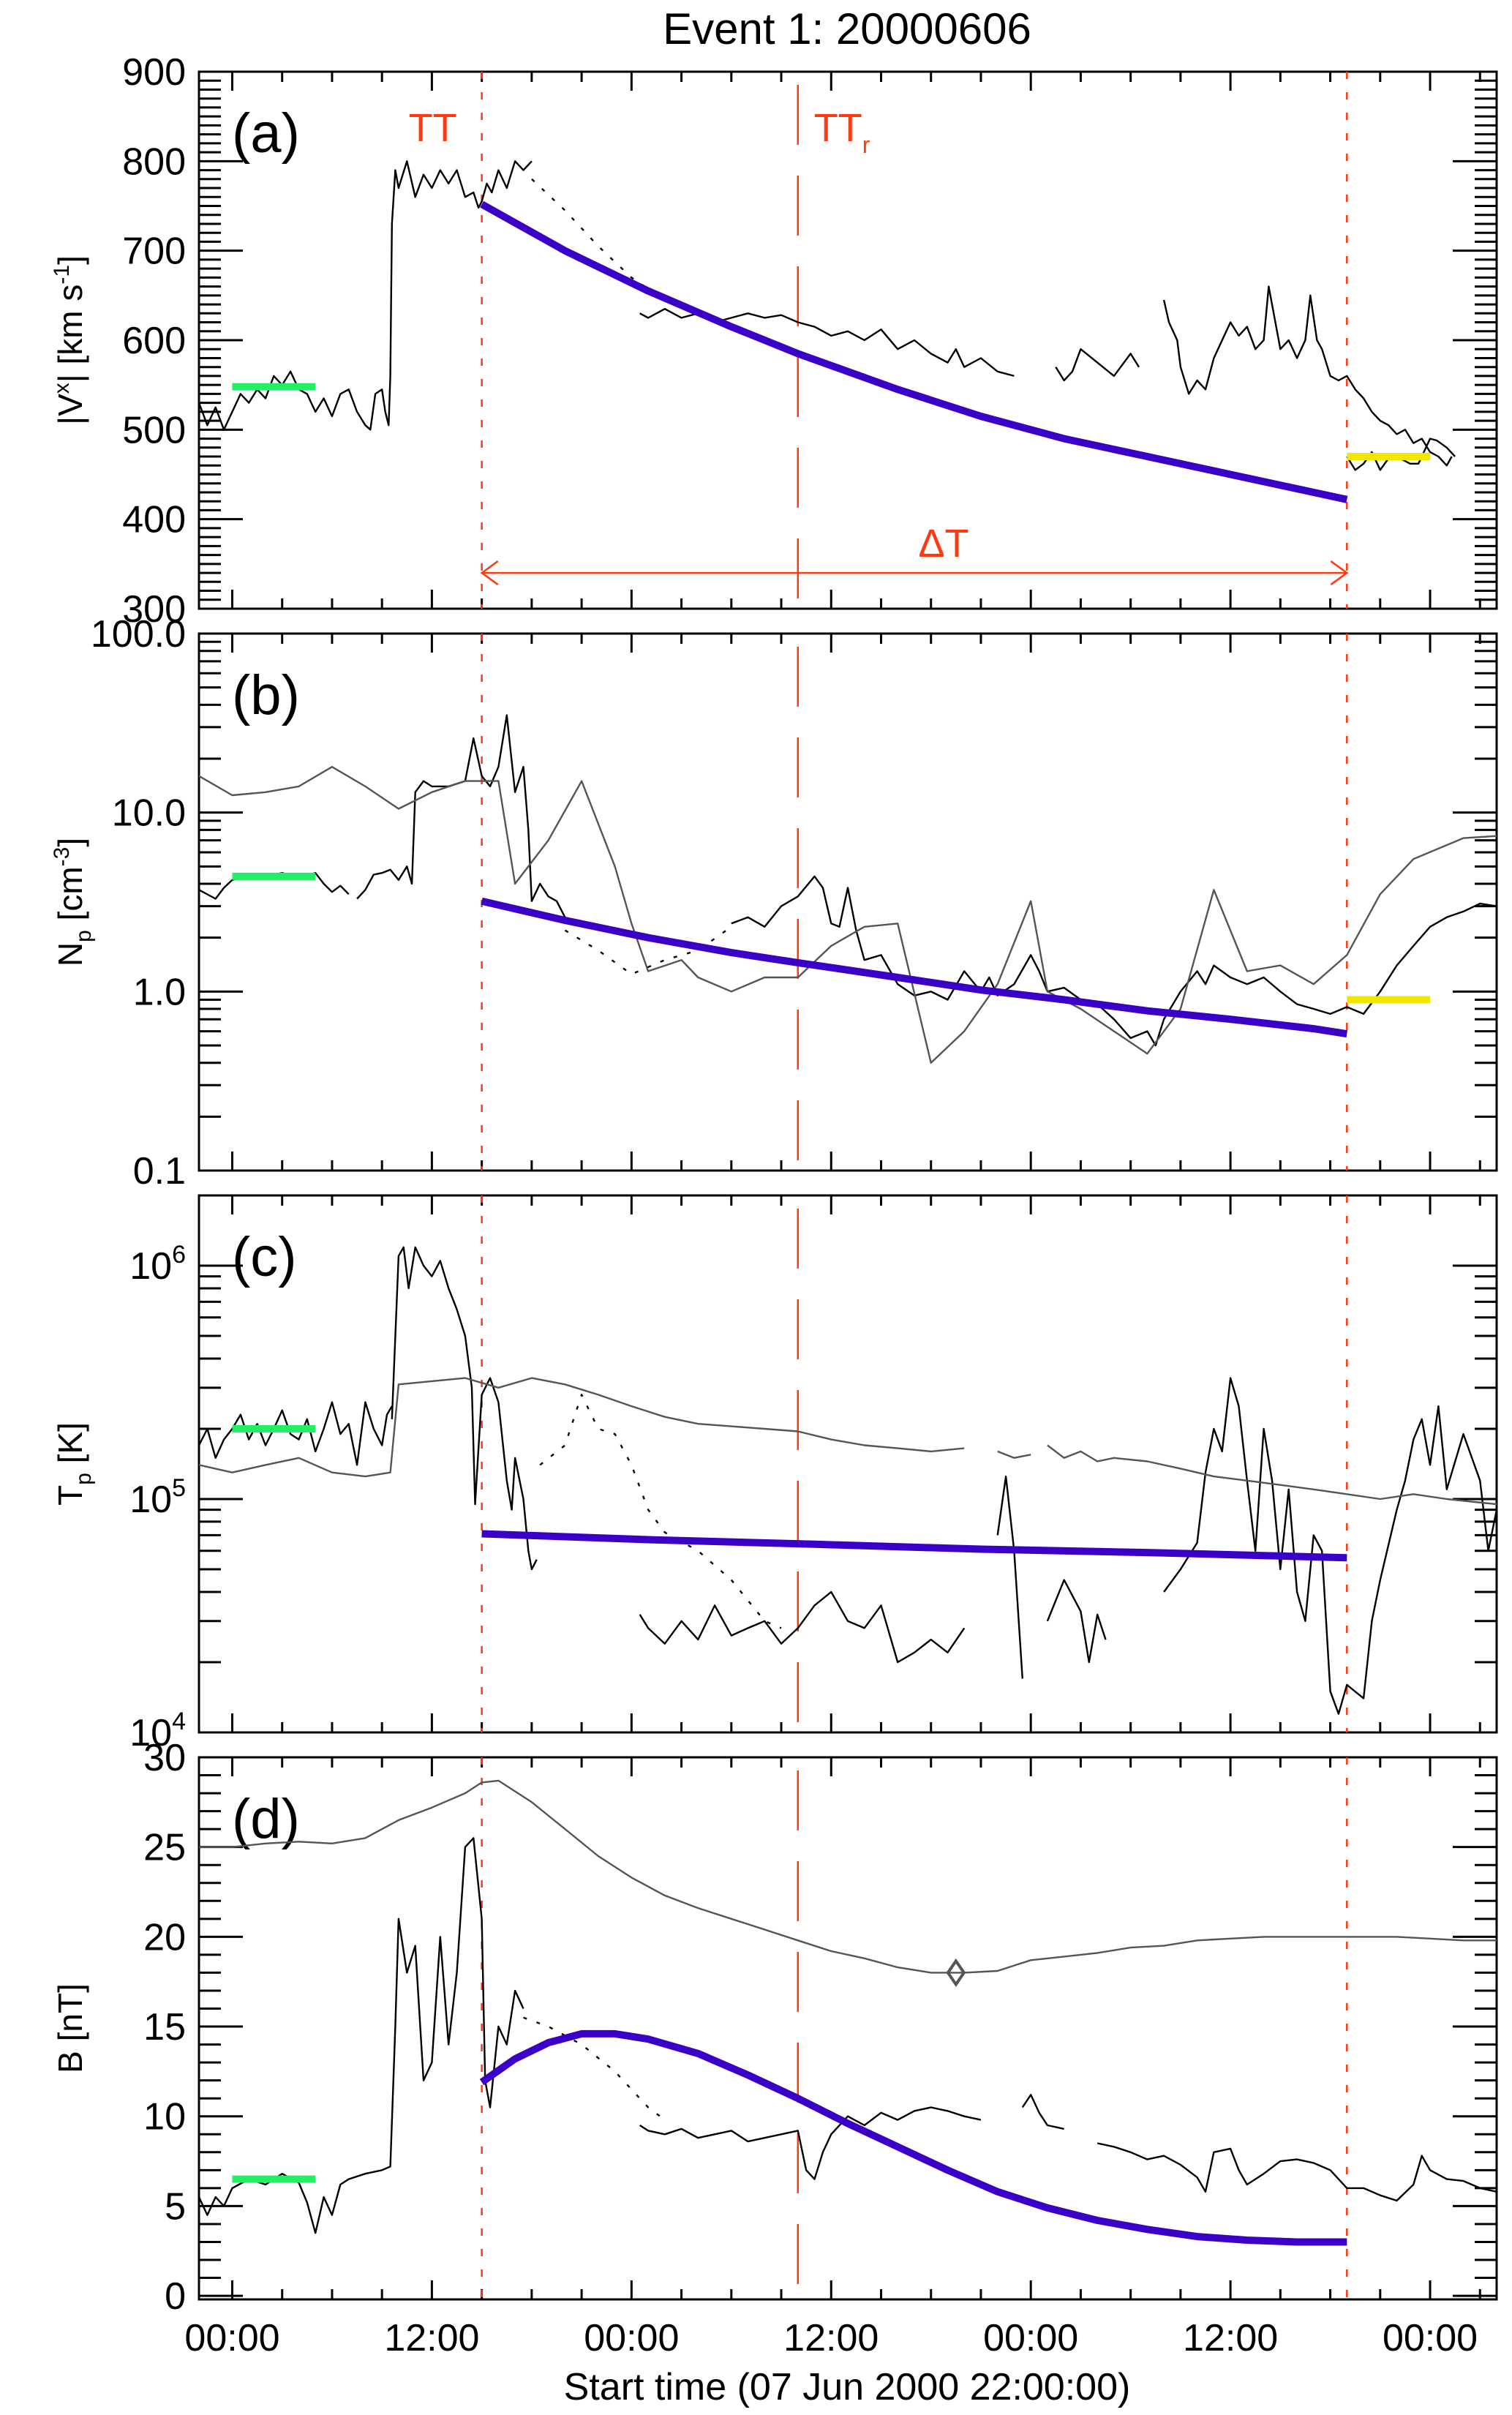 Image resolution: width=1512 pixels, height=2415 pixels. I want to click on y-axis-label: Np [cm-3], so click(73, 902).